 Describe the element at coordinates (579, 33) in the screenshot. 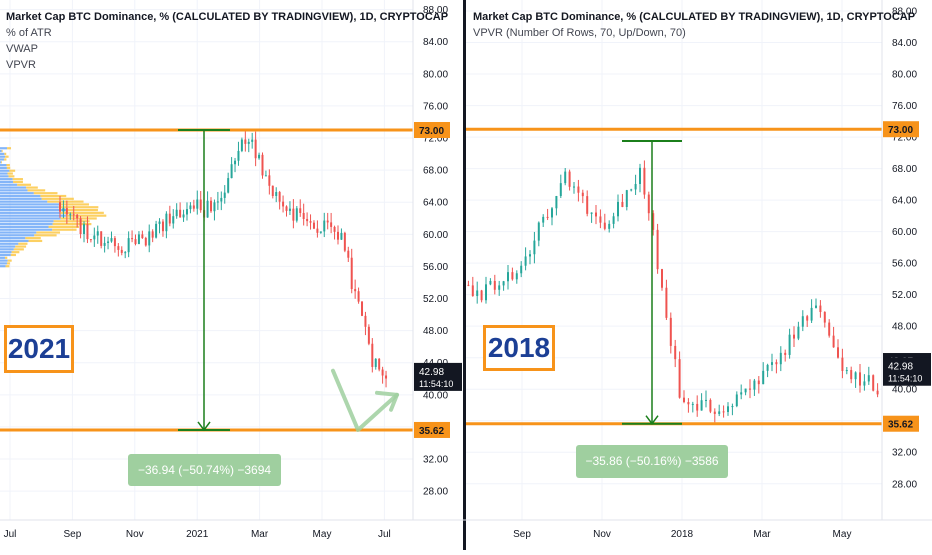

I see `right-indicator-vpvr: VPVR (Number Of Rows, 70, Up/Down, 70)` at that location.